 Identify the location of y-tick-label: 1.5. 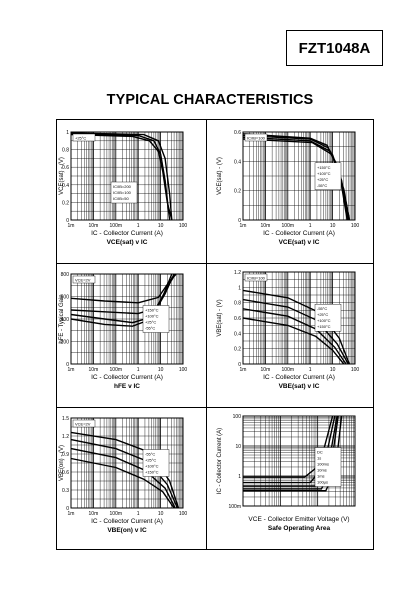
(65, 419).